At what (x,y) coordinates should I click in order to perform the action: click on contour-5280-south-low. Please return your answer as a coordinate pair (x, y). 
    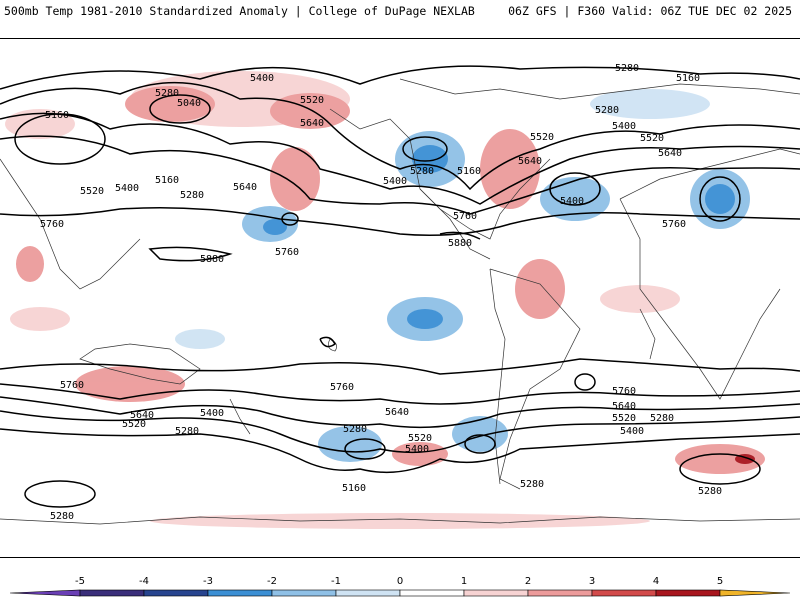
    Looking at the image, I should click on (720, 469).